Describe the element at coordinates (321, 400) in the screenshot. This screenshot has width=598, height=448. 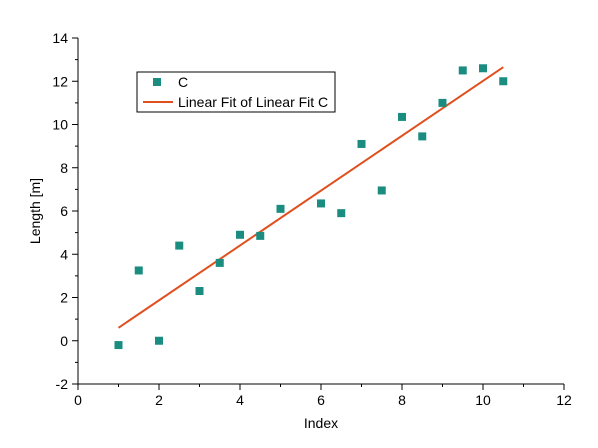
I see `x-tick-label: 6` at that location.